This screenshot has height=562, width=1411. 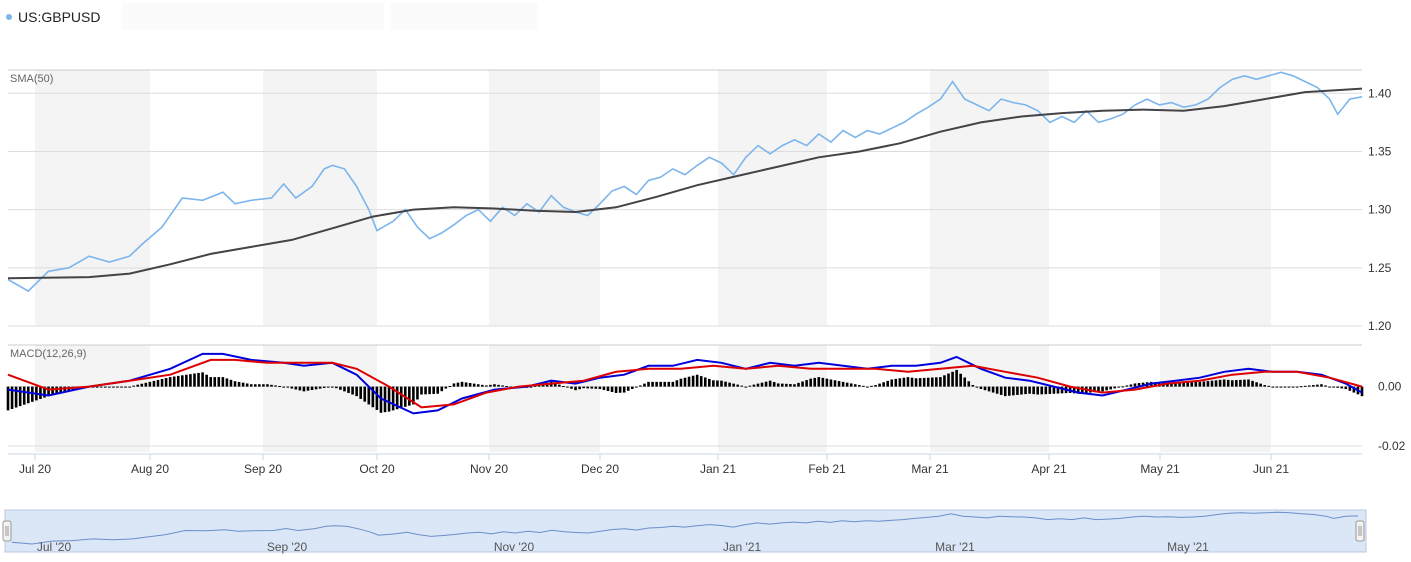 I want to click on price-tick-label: 1.30, so click(x=1380, y=210).